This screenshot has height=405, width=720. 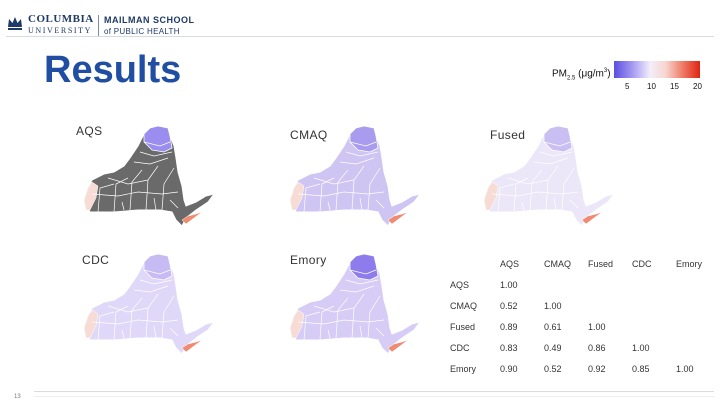 What do you see at coordinates (96, 260) in the screenshot?
I see `map-label-cdc: CDC` at bounding box center [96, 260].